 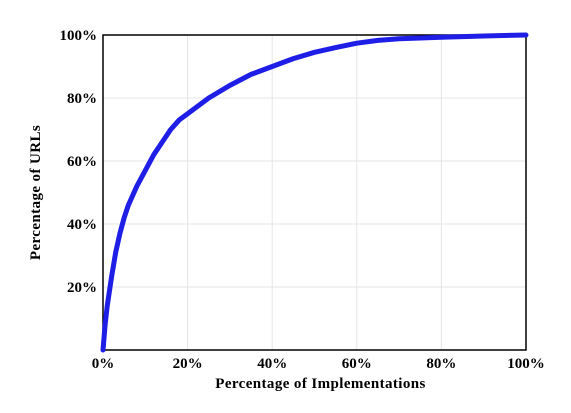 I want to click on y-tick-label: 60%, so click(x=82, y=162).